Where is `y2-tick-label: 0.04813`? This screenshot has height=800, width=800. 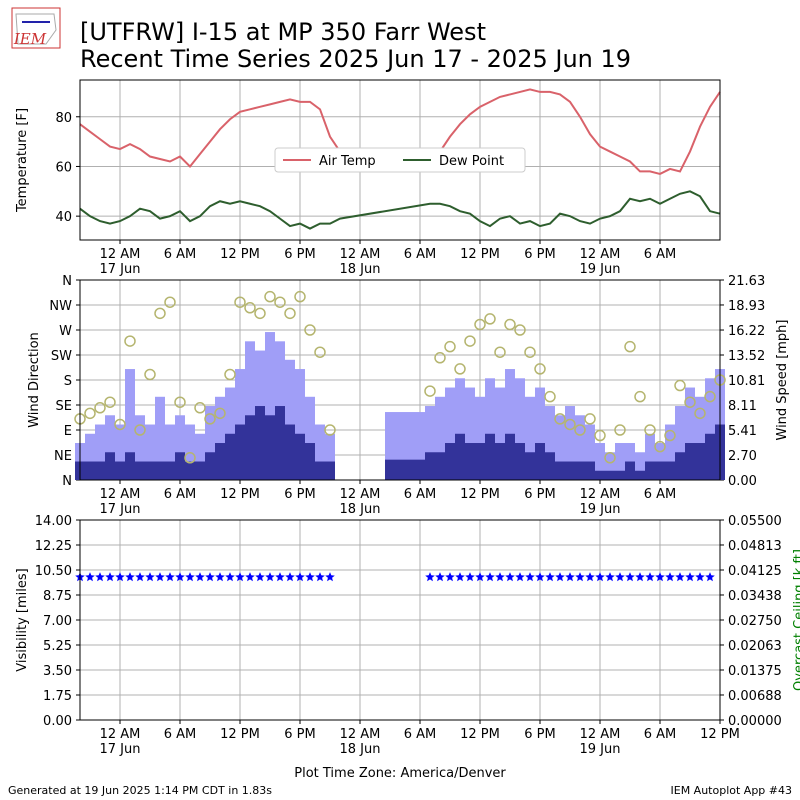 y2-tick-label: 0.04813 is located at coordinates (755, 546).